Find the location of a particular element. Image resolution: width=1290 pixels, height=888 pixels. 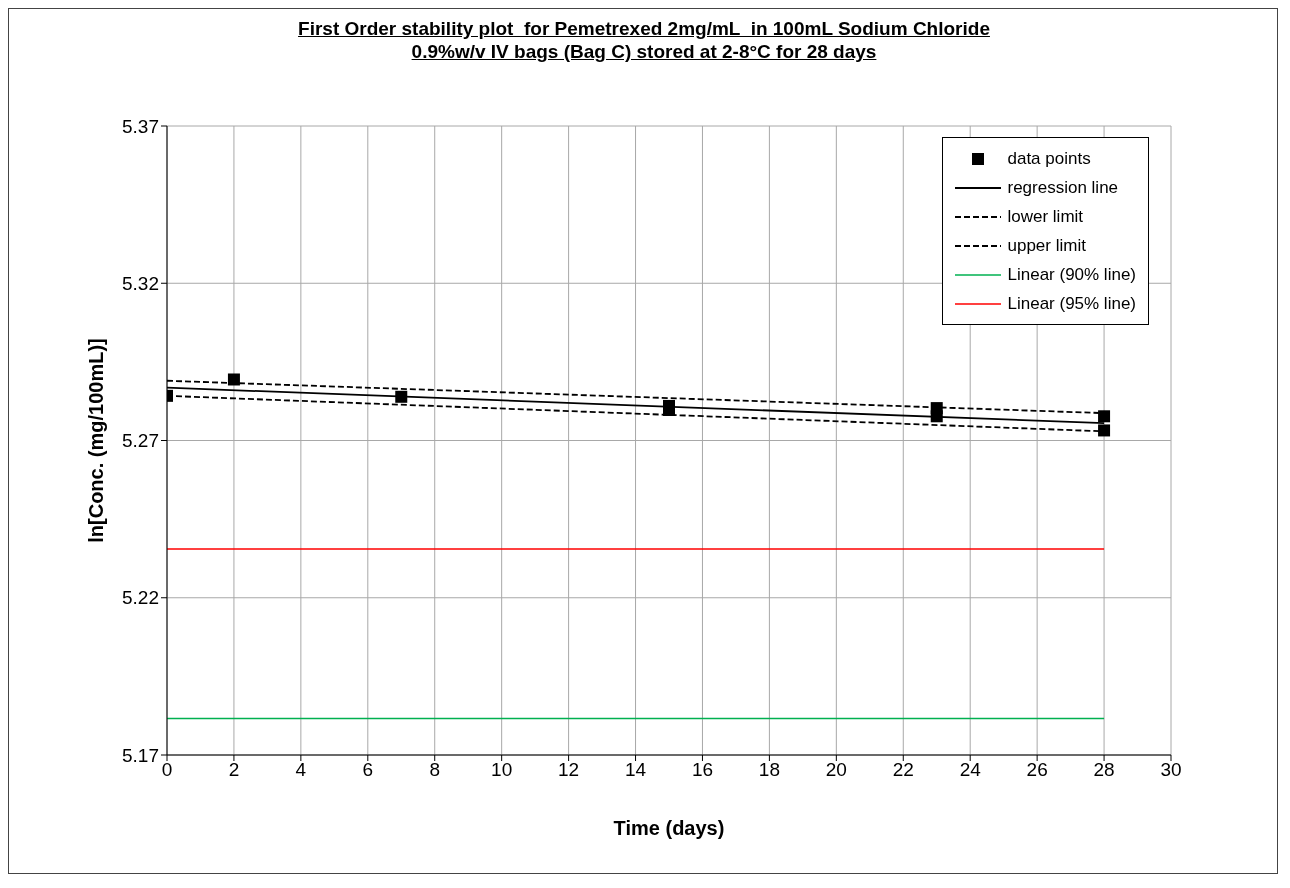

y-axis-title: ln[Conc. (mg/100mL)] is located at coordinates (96, 440).